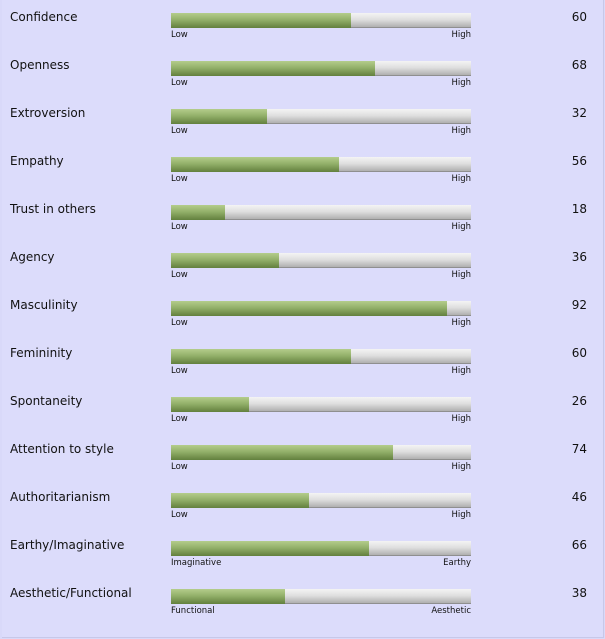 This screenshot has height=639, width=605. Describe the element at coordinates (579, 545) in the screenshot. I see `trait-score: 66` at that location.